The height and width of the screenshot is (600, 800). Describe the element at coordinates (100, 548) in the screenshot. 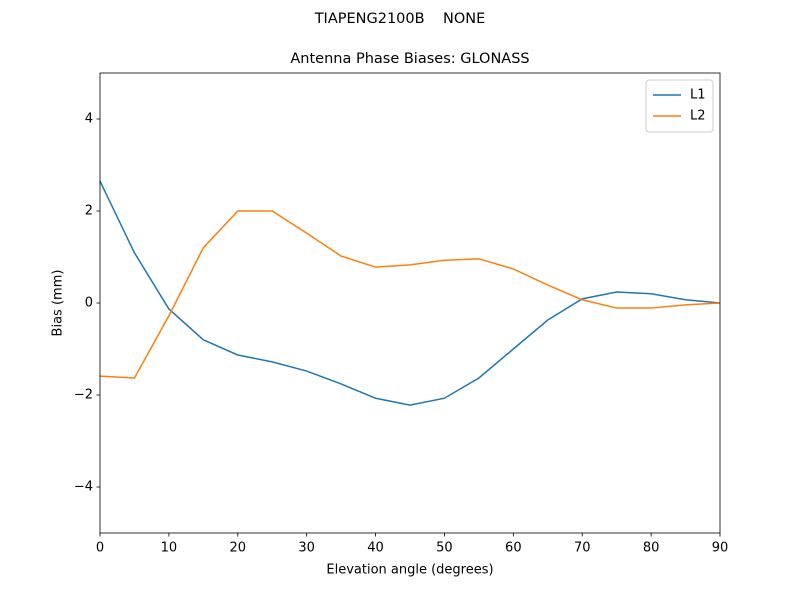

I see `x-tick-label: 0` at that location.